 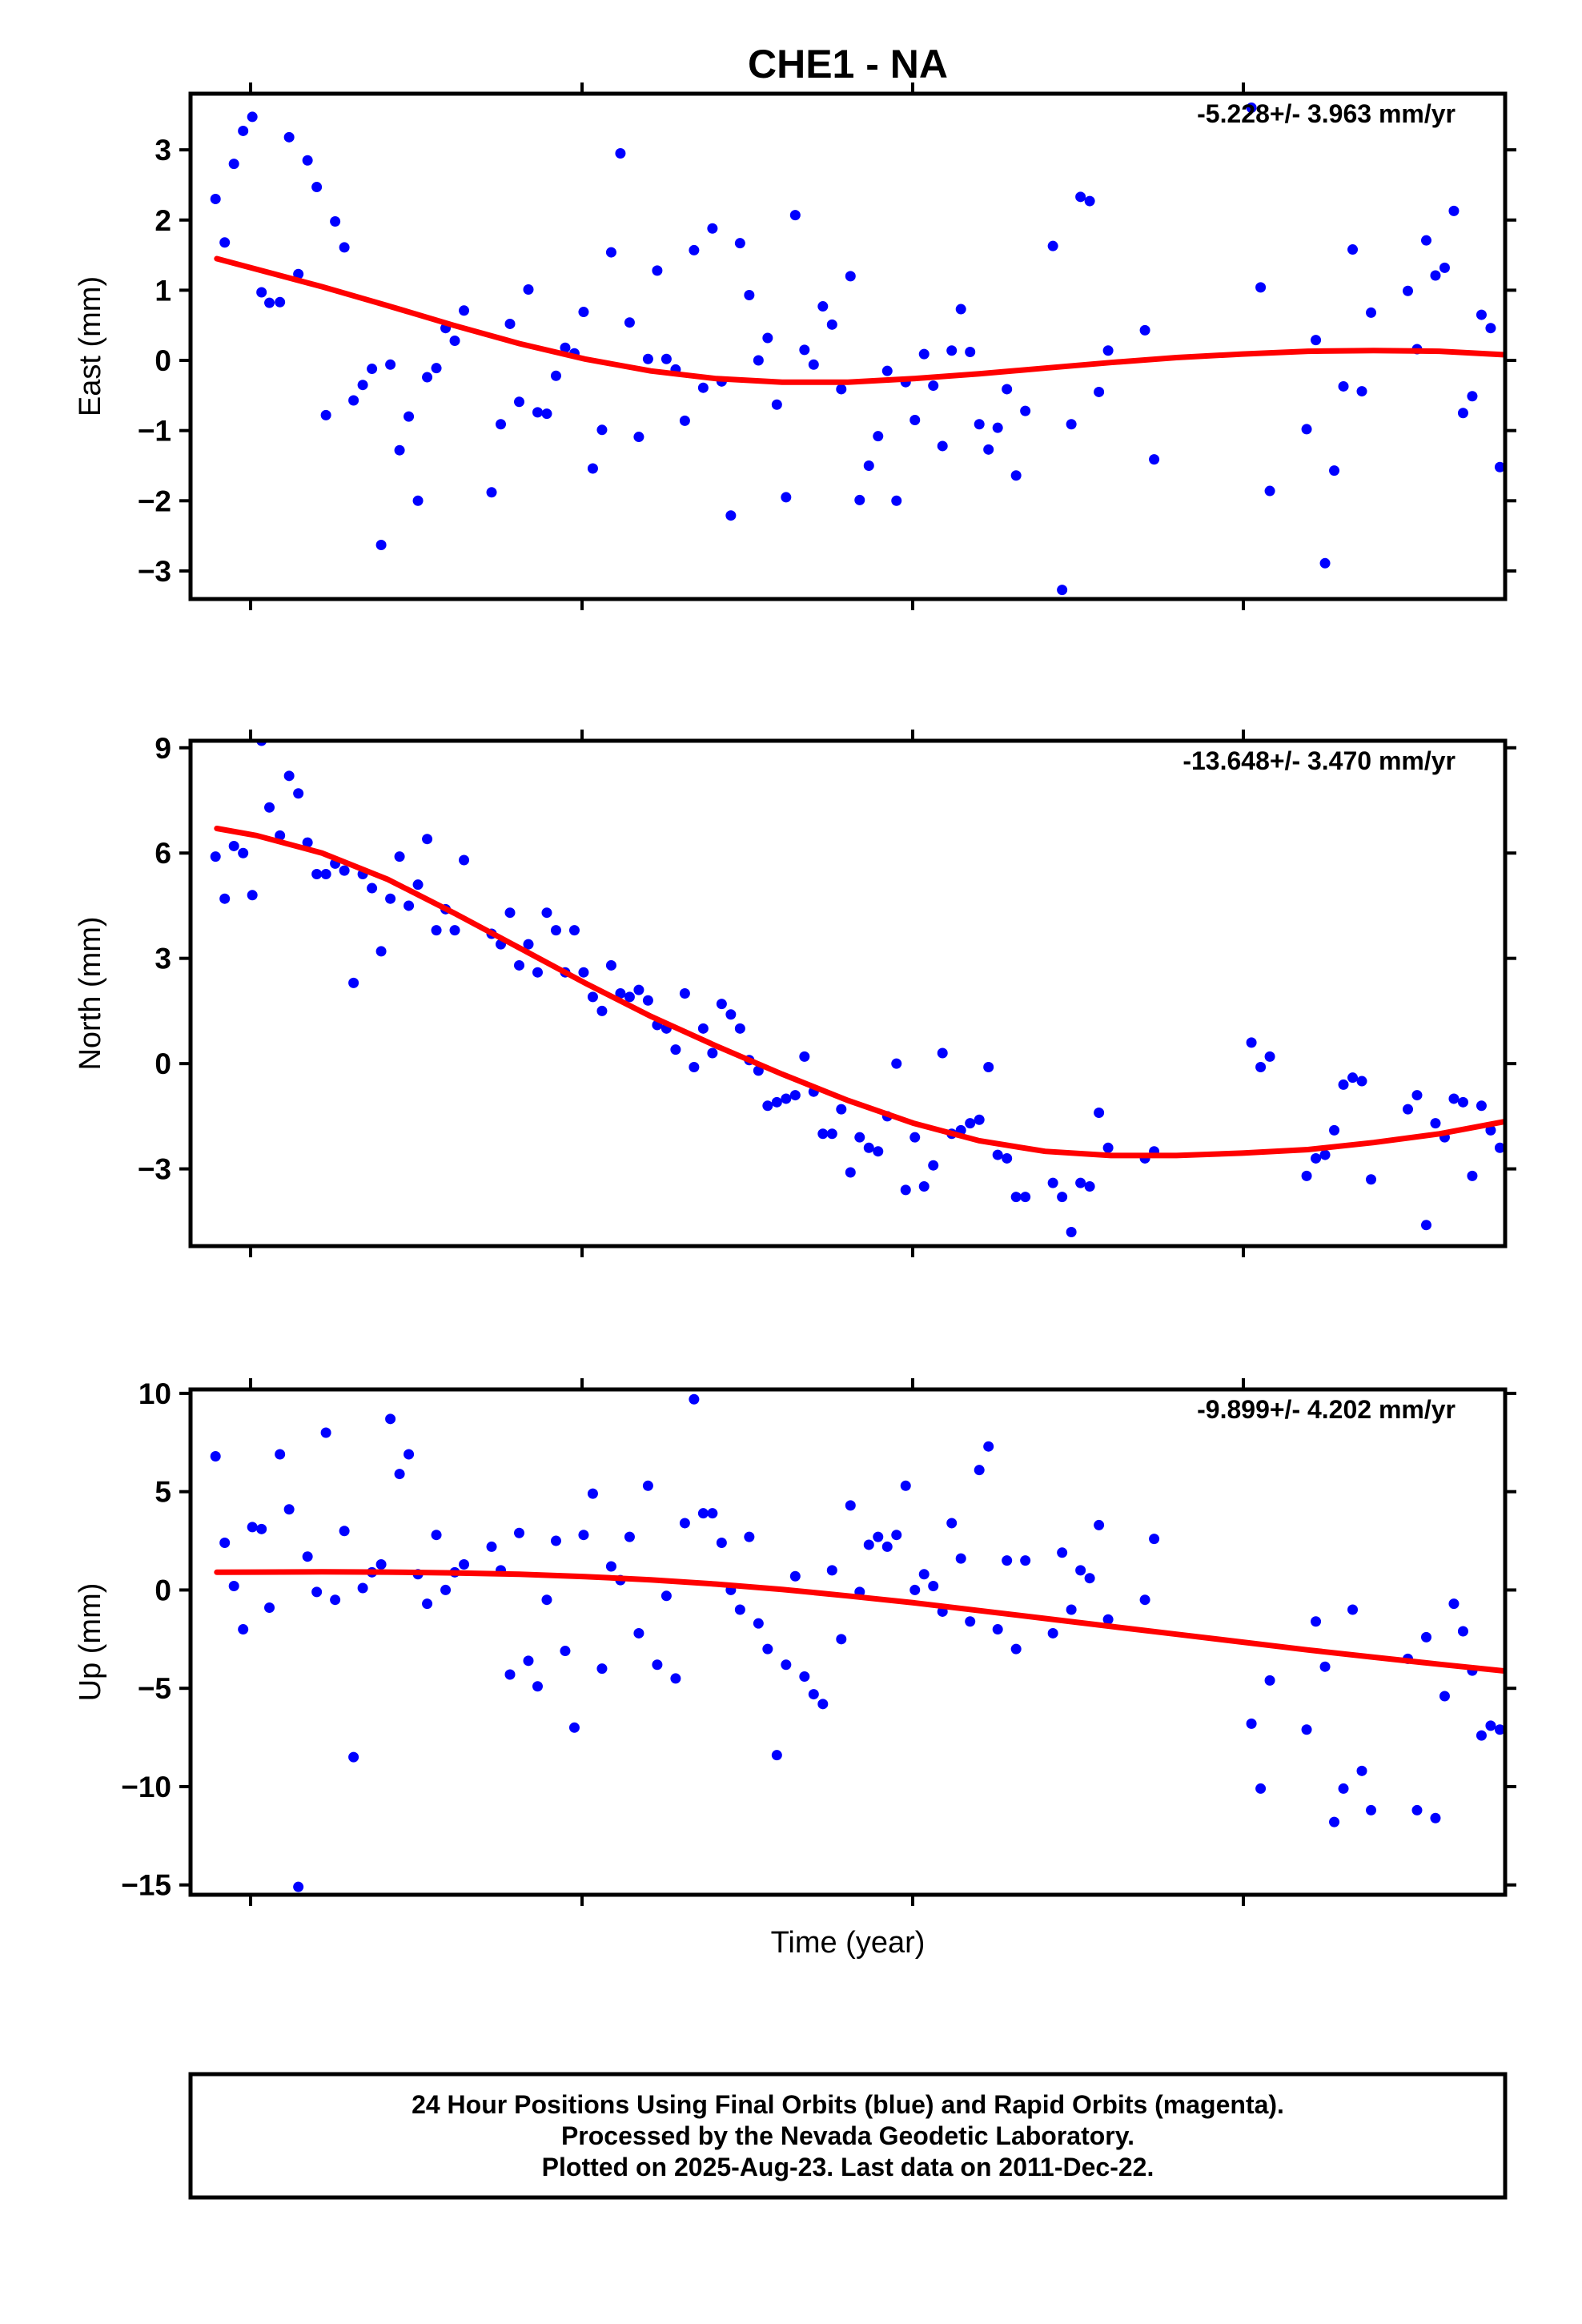 What do you see at coordinates (163, 853) in the screenshot?
I see `north-ytick-label: 6` at bounding box center [163, 853].